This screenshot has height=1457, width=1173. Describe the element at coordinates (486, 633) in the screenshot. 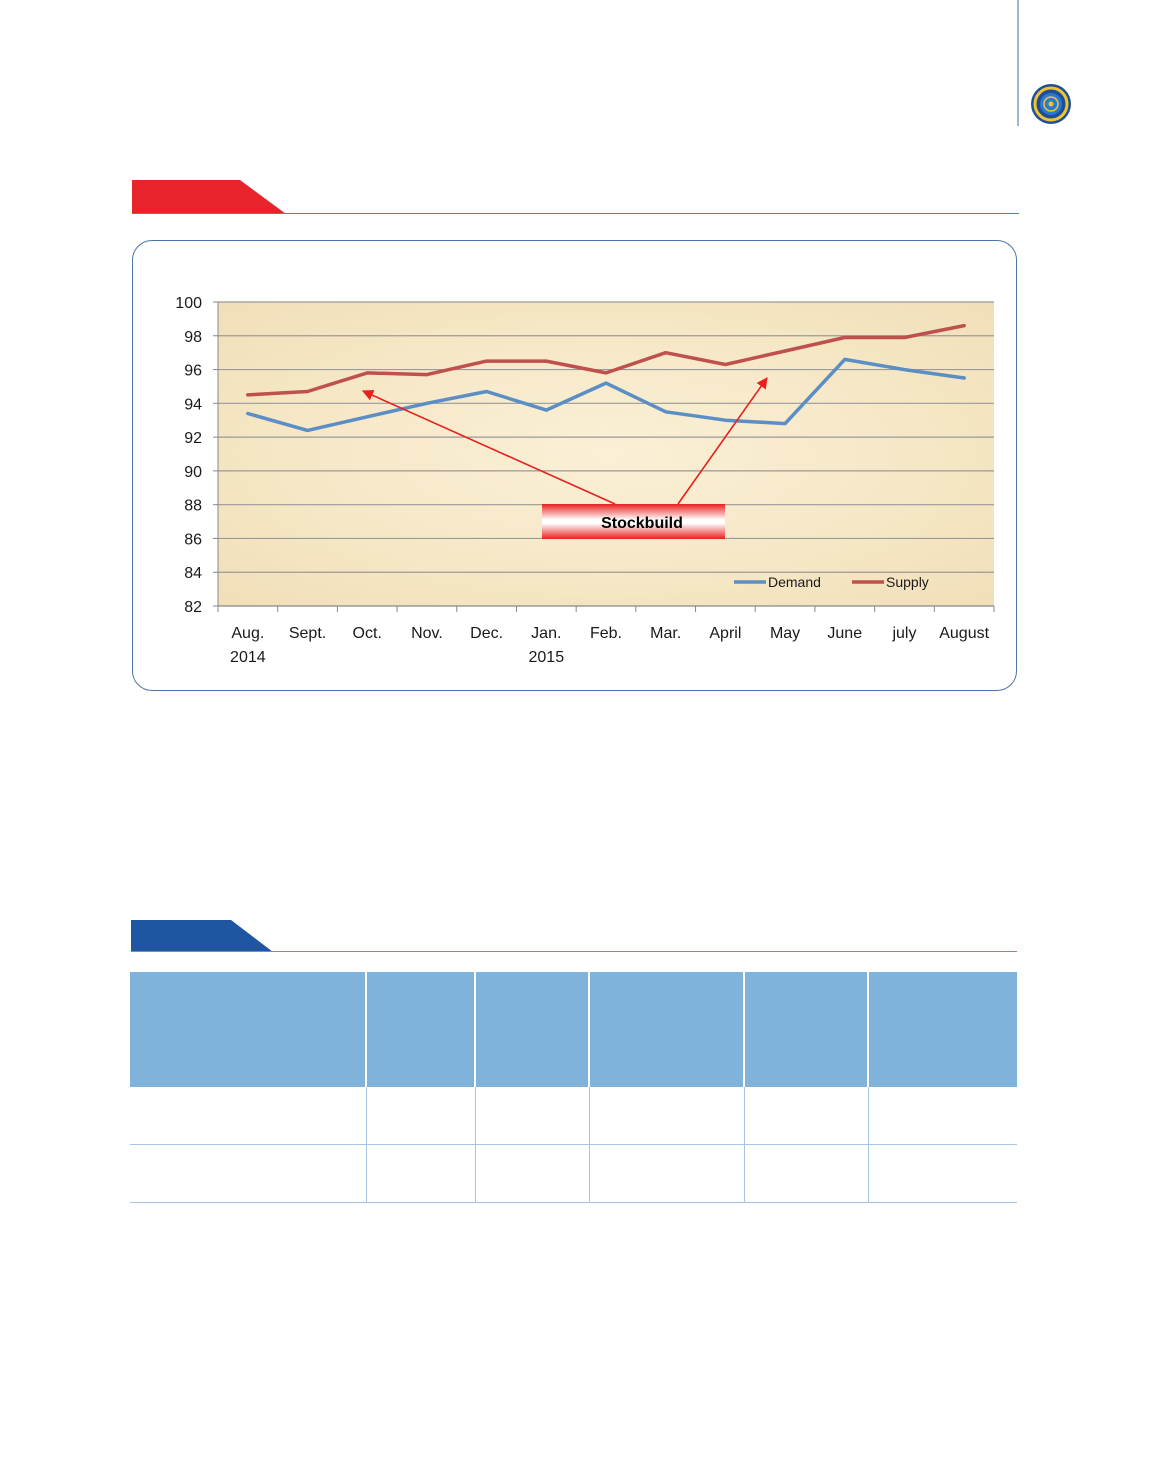

I see `x-tick-label: Dec.` at that location.